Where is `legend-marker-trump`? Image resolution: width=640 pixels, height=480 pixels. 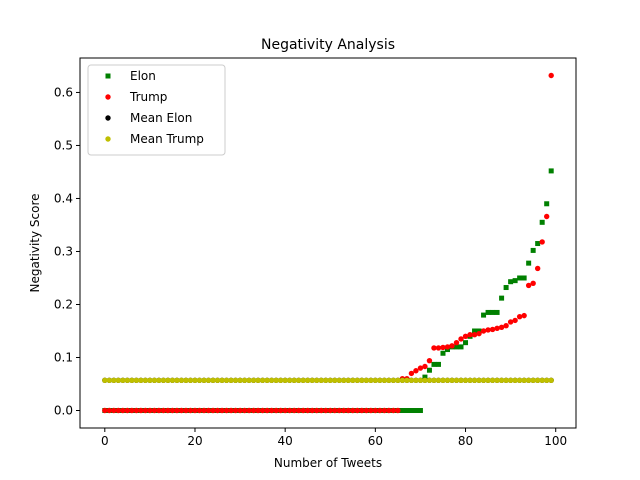
legend-marker-trump is located at coordinates (108, 97).